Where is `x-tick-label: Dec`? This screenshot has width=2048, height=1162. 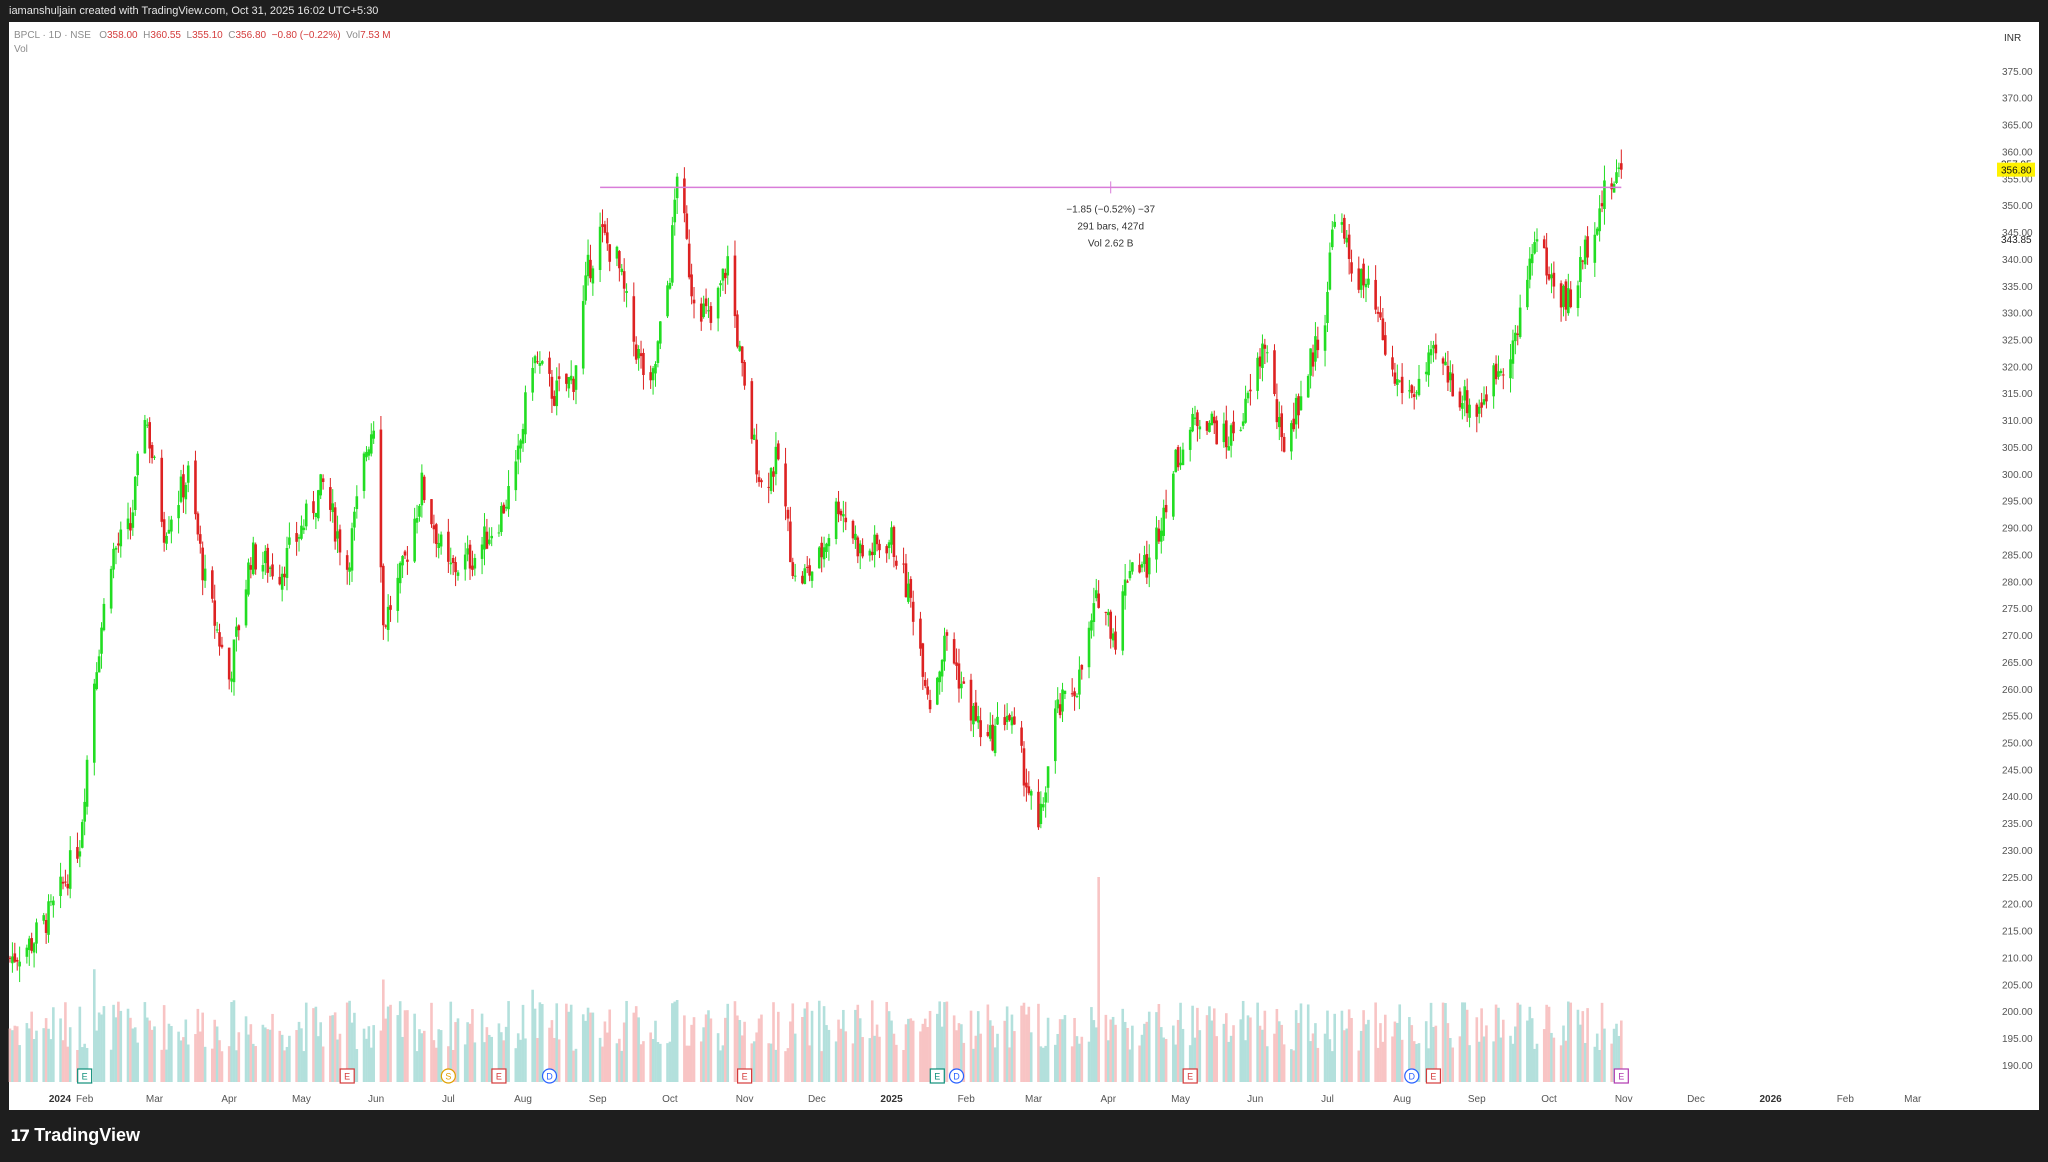 x-tick-label: Dec is located at coordinates (817, 1099).